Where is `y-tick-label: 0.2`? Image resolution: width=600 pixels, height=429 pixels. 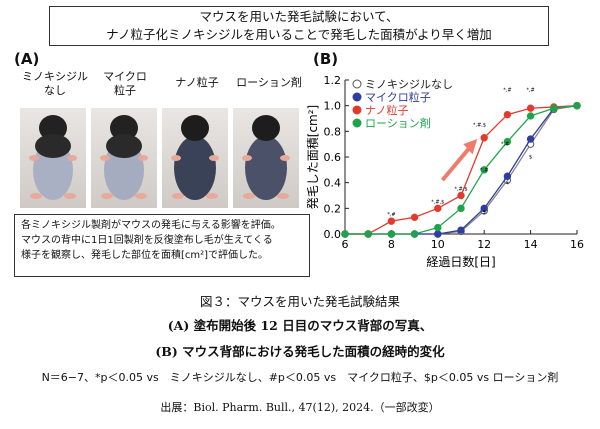
y-tick-label: 0.2 is located at coordinates (333, 208).